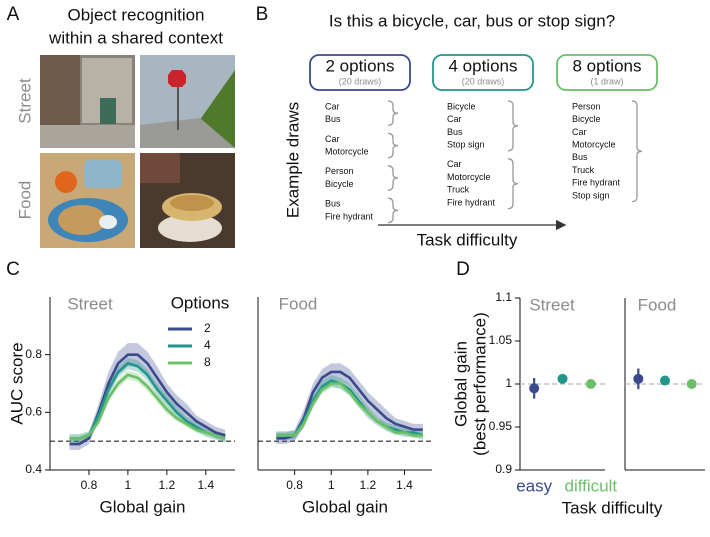  I want to click on y-tick-label: 0.4, so click(33, 469).